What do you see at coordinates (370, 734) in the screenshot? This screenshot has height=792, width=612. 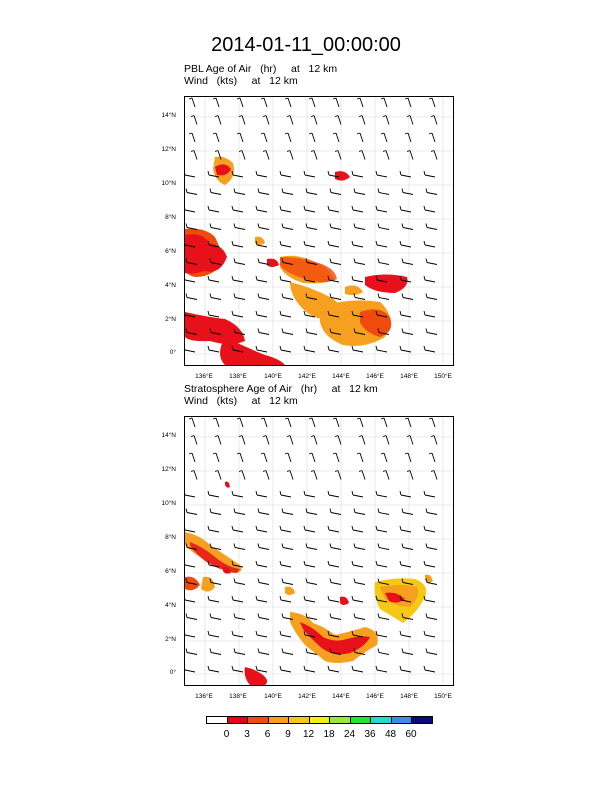 I see `colorbar-label: 36` at bounding box center [370, 734].